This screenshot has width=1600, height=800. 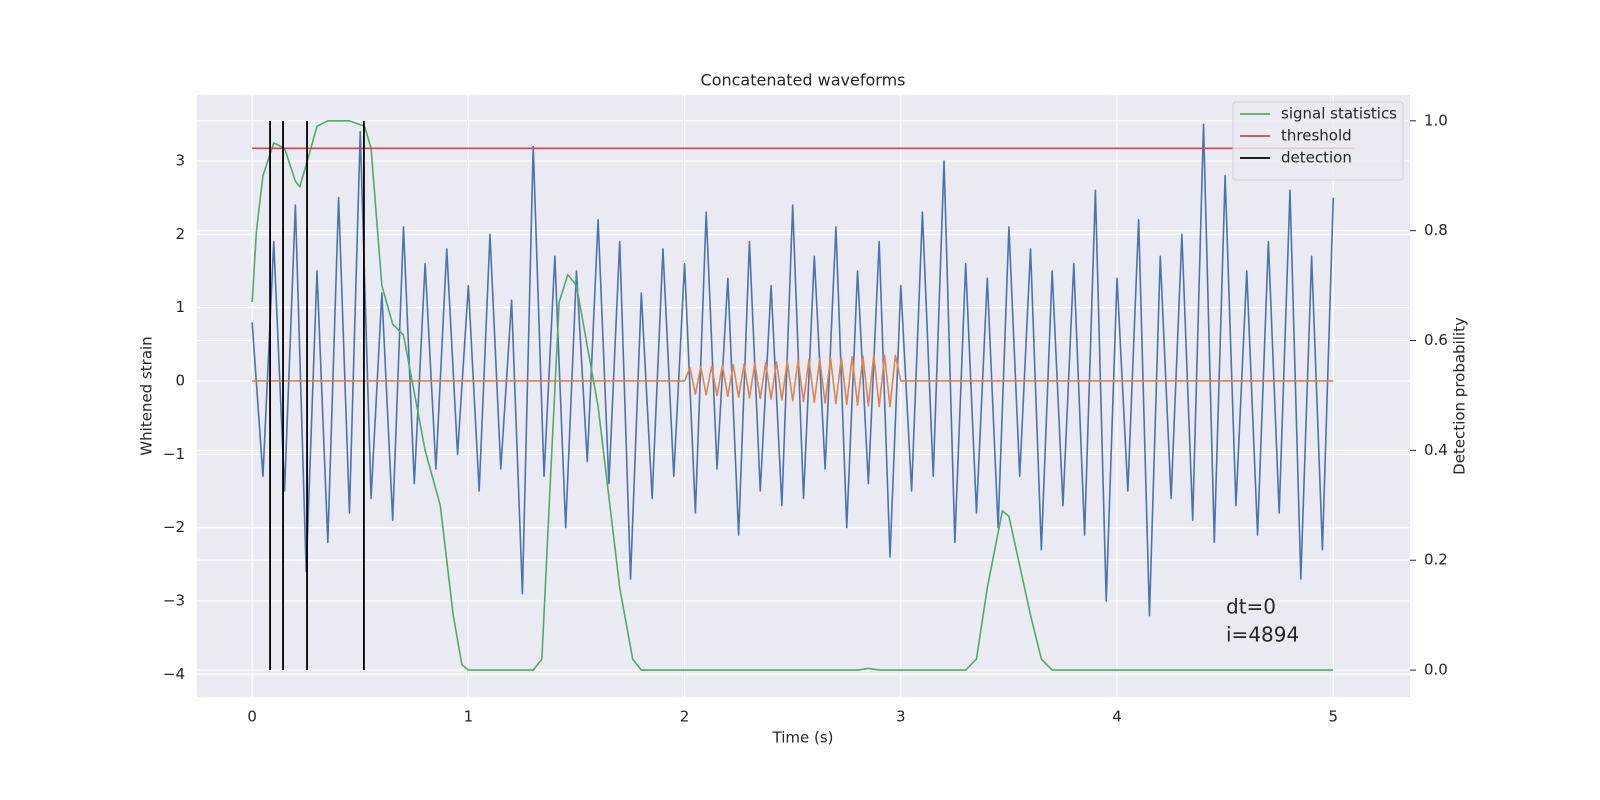 What do you see at coordinates (1436, 670) in the screenshot?
I see `y2-tick-label: 0.0` at bounding box center [1436, 670].